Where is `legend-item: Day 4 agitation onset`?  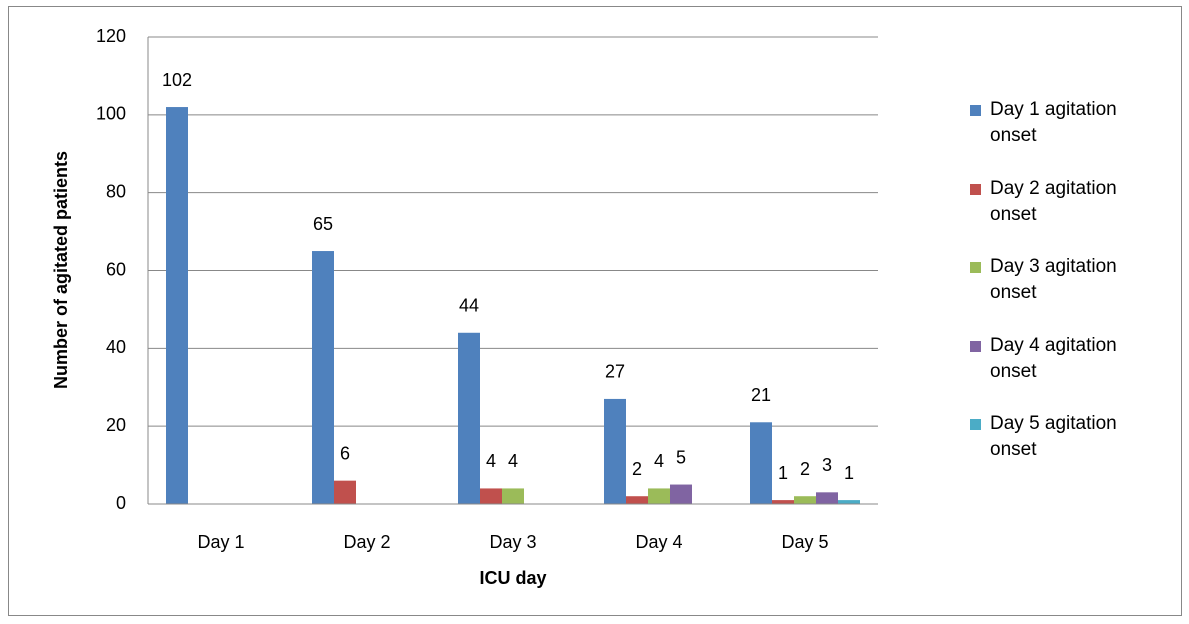 legend-item: Day 4 agitation onset is located at coordinates (1065, 359).